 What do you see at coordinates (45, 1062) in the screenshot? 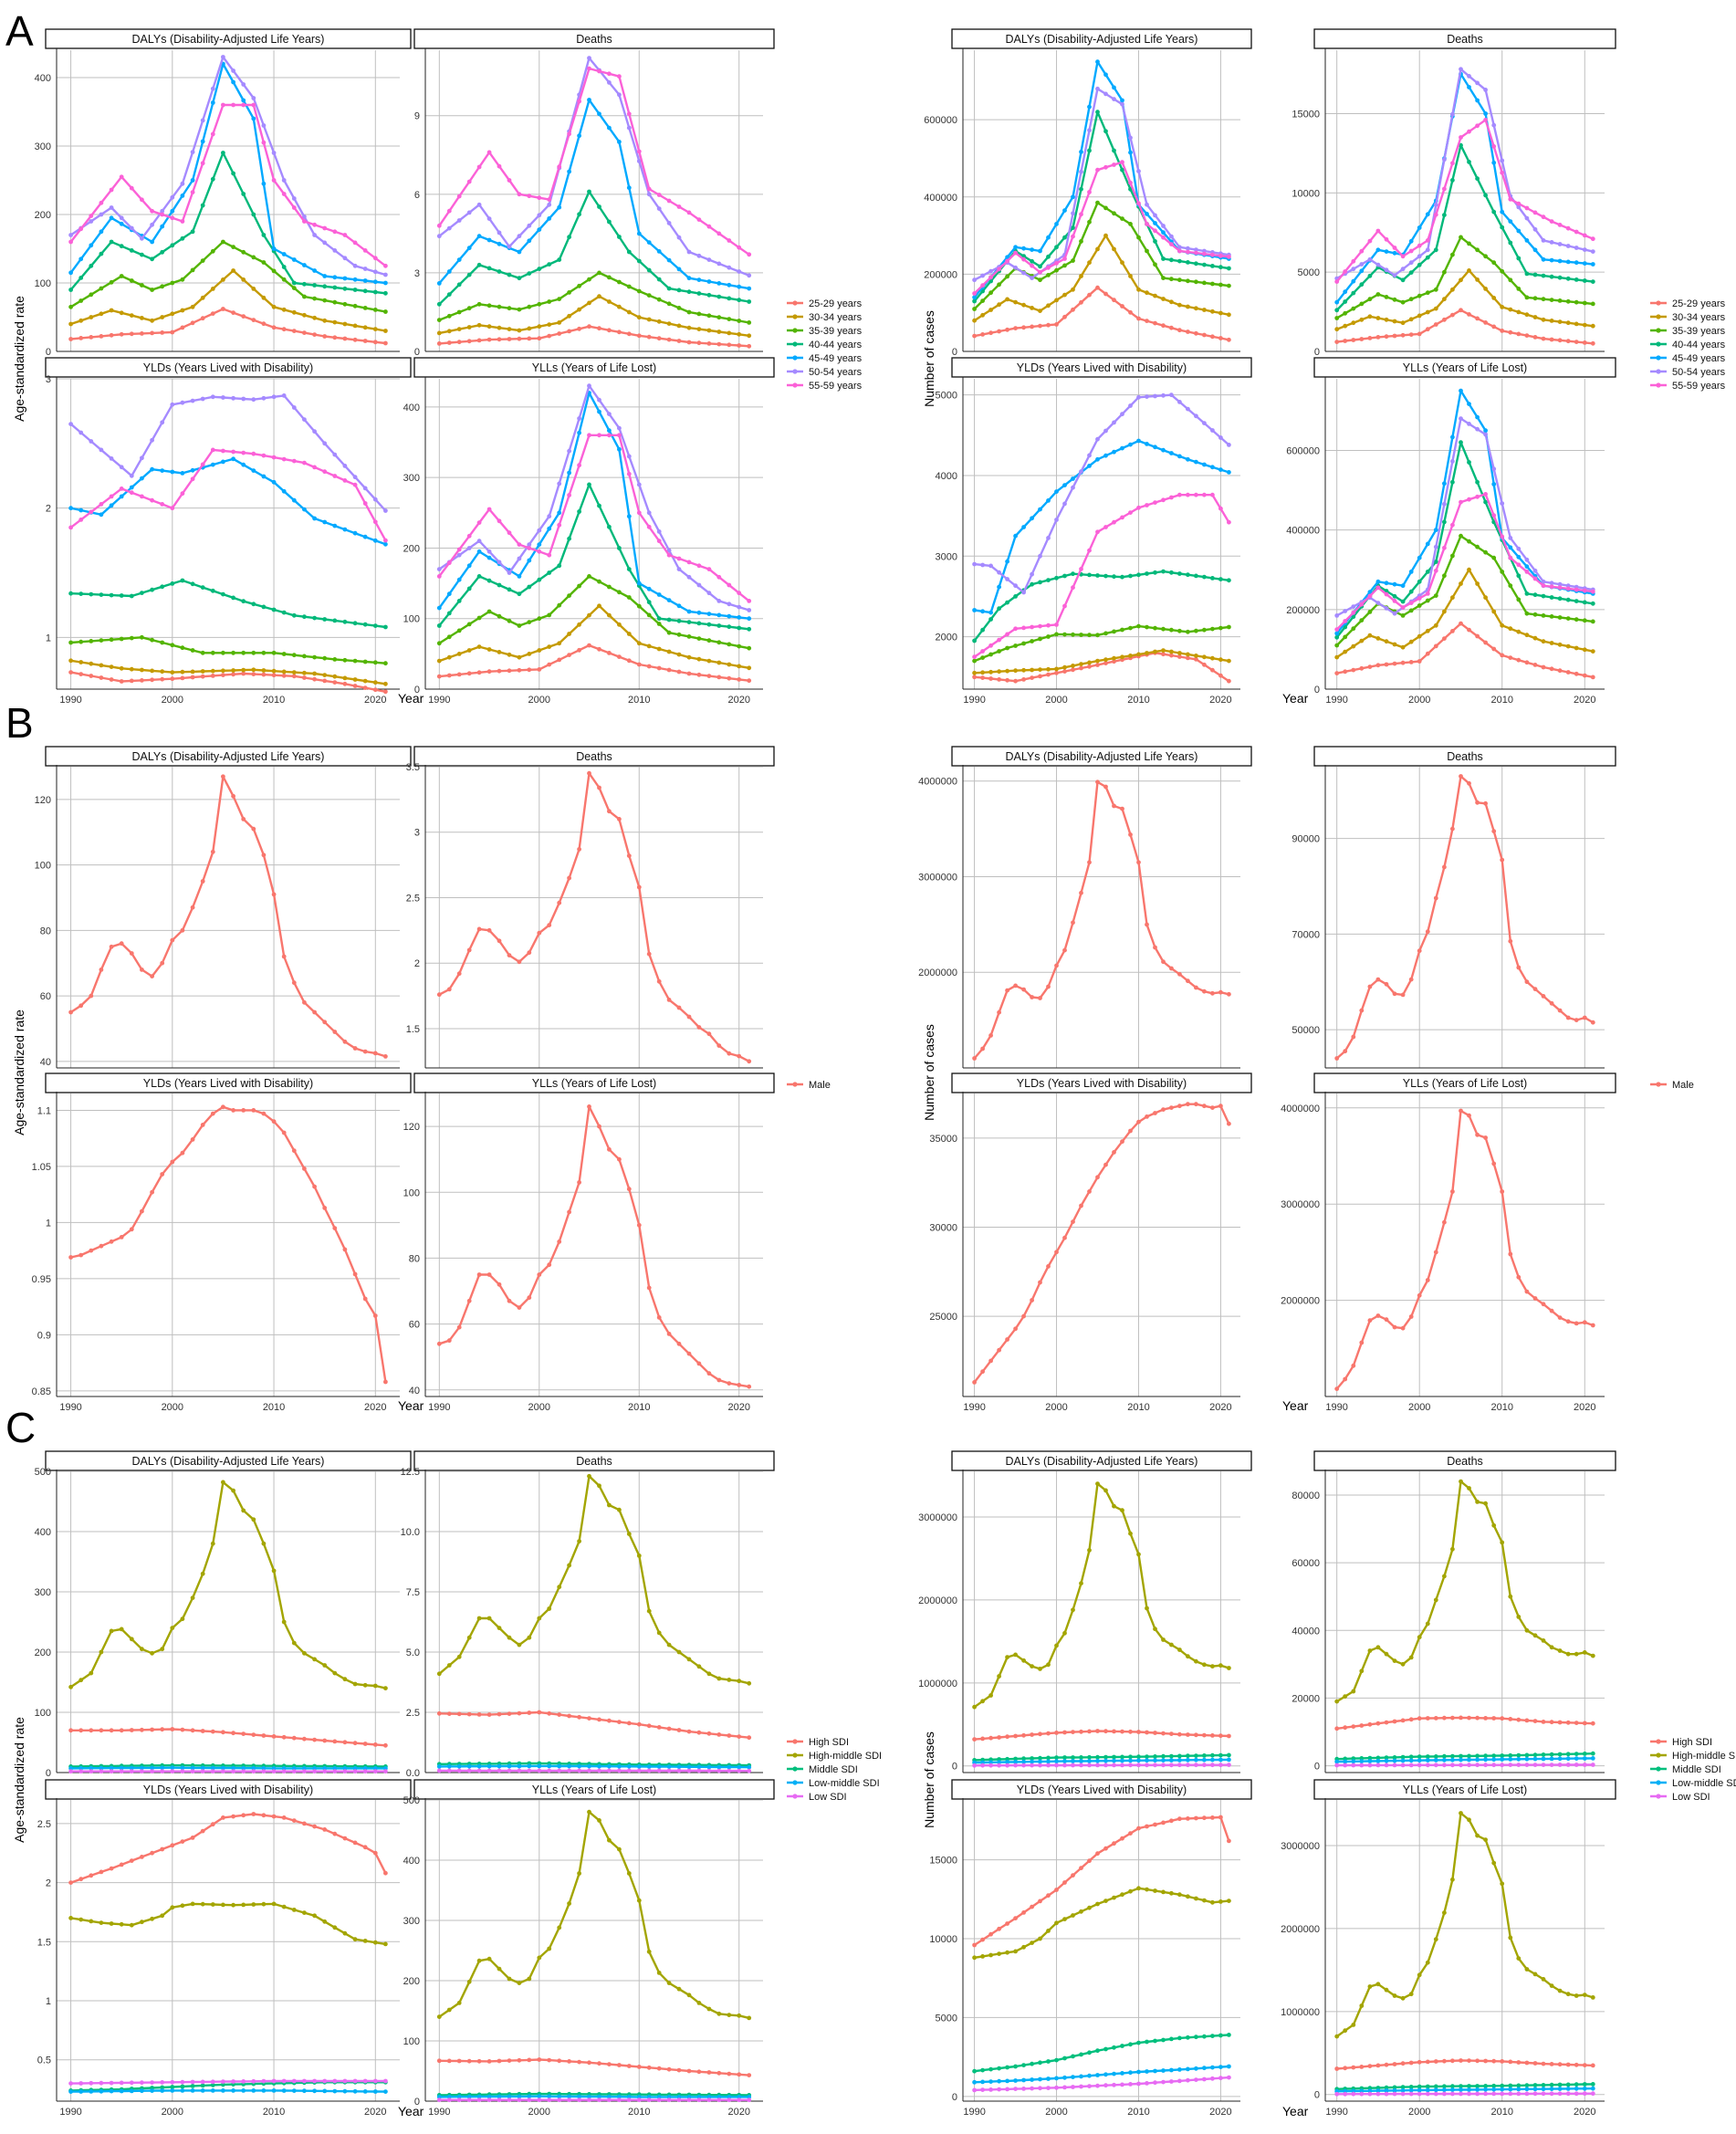
I see `y-tick-label: 40` at bounding box center [45, 1062].